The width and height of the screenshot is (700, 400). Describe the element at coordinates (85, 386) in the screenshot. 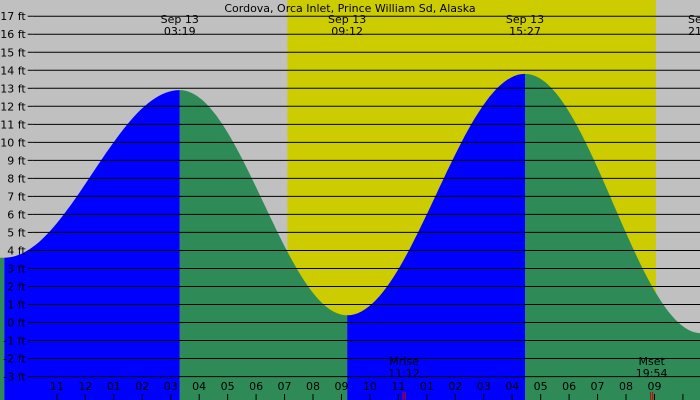

I see `x-tick-label: 12` at that location.